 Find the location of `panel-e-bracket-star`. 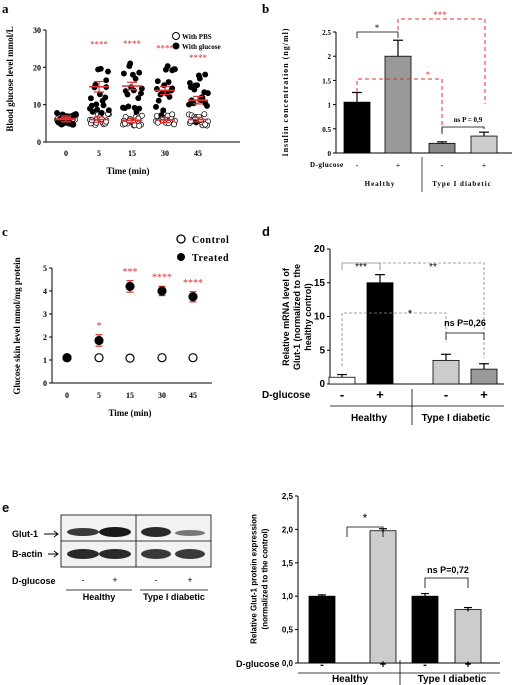

panel-e-bracket-star is located at coordinates (365, 531).